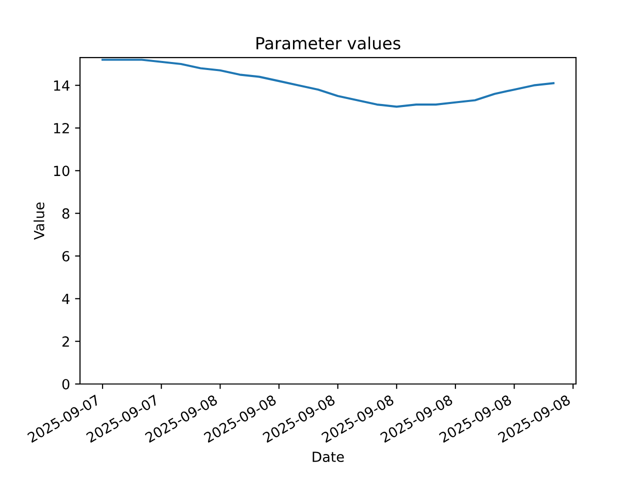 This screenshot has height=480, width=640. What do you see at coordinates (62, 85) in the screenshot?
I see `y-tick-label: 14` at bounding box center [62, 85].